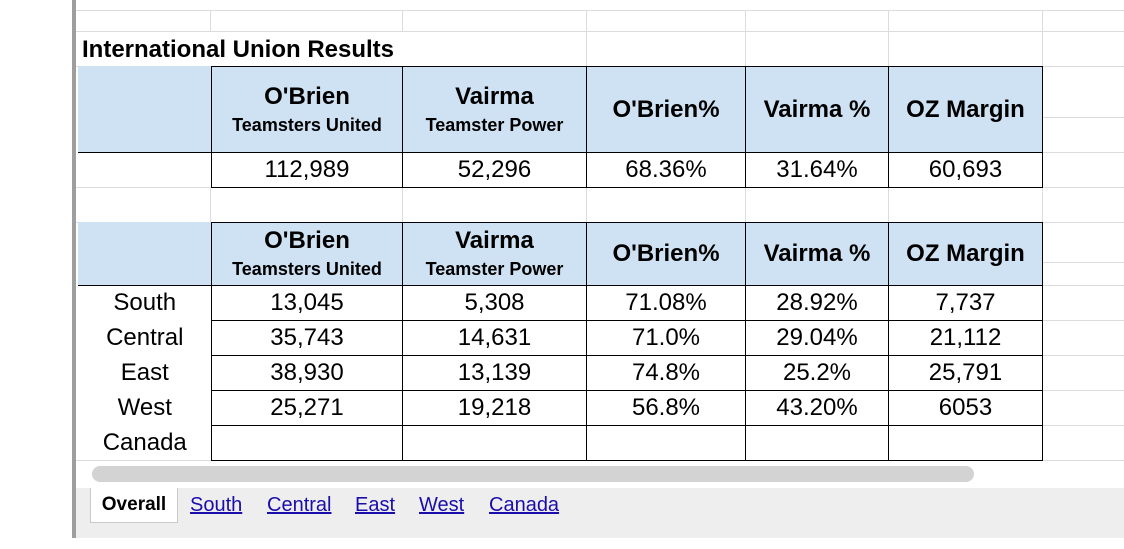  I want to click on region-obrien, so click(307, 443).